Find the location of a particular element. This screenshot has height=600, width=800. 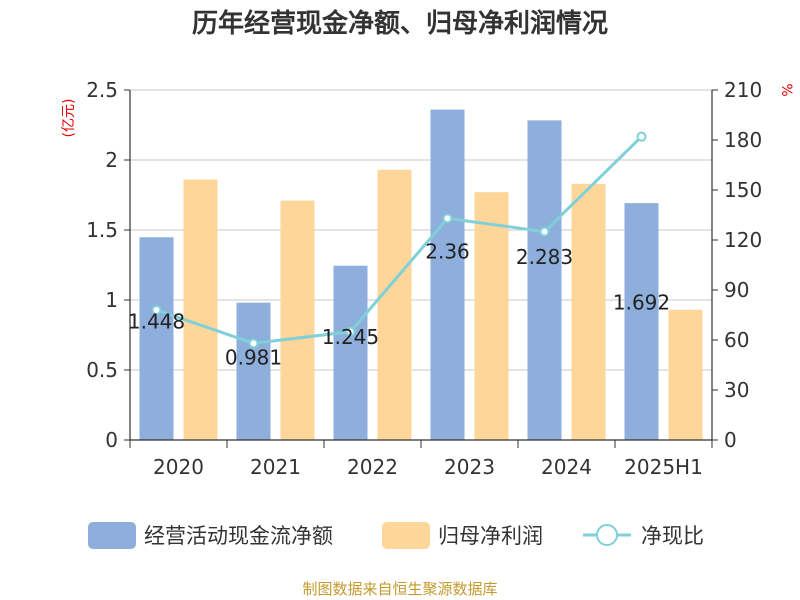

left-tick-label: 2 is located at coordinates (111, 160).